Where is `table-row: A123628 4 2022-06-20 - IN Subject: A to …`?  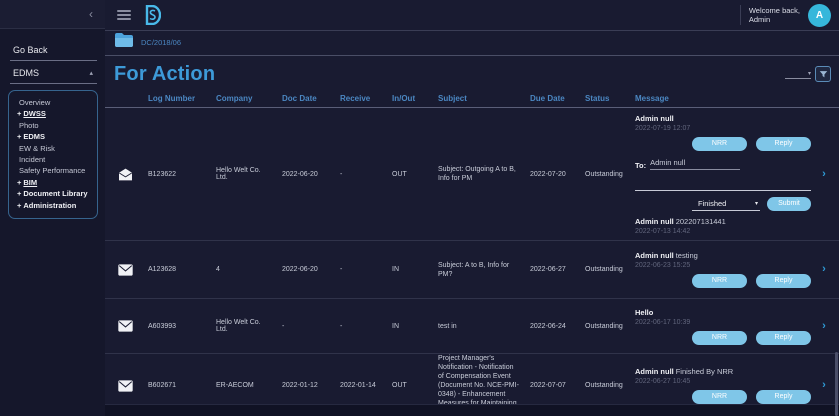 table-row: A123628 4 2022-06-20 - IN Subject: A to … is located at coordinates (472, 270).